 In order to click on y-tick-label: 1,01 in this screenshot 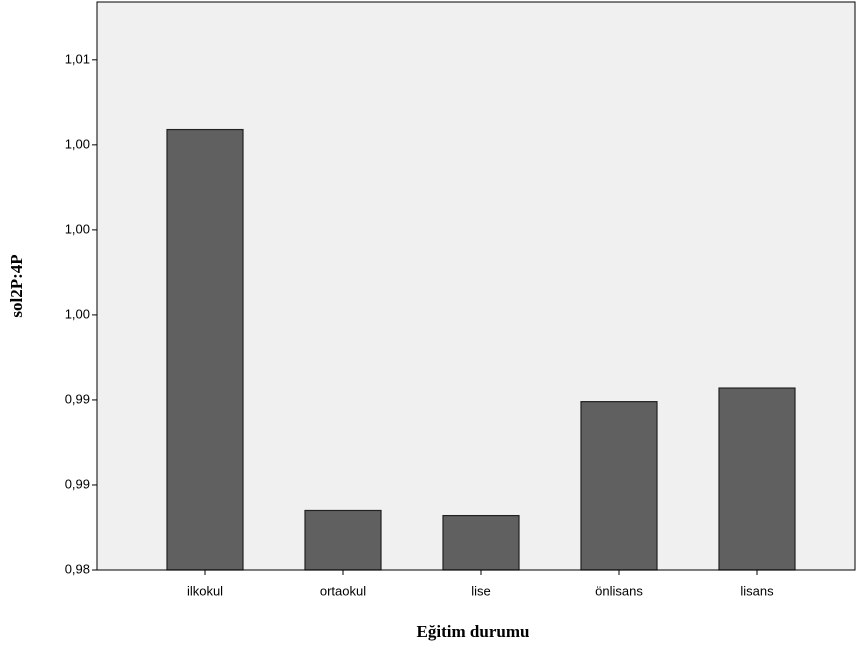, I will do `click(77, 58)`.